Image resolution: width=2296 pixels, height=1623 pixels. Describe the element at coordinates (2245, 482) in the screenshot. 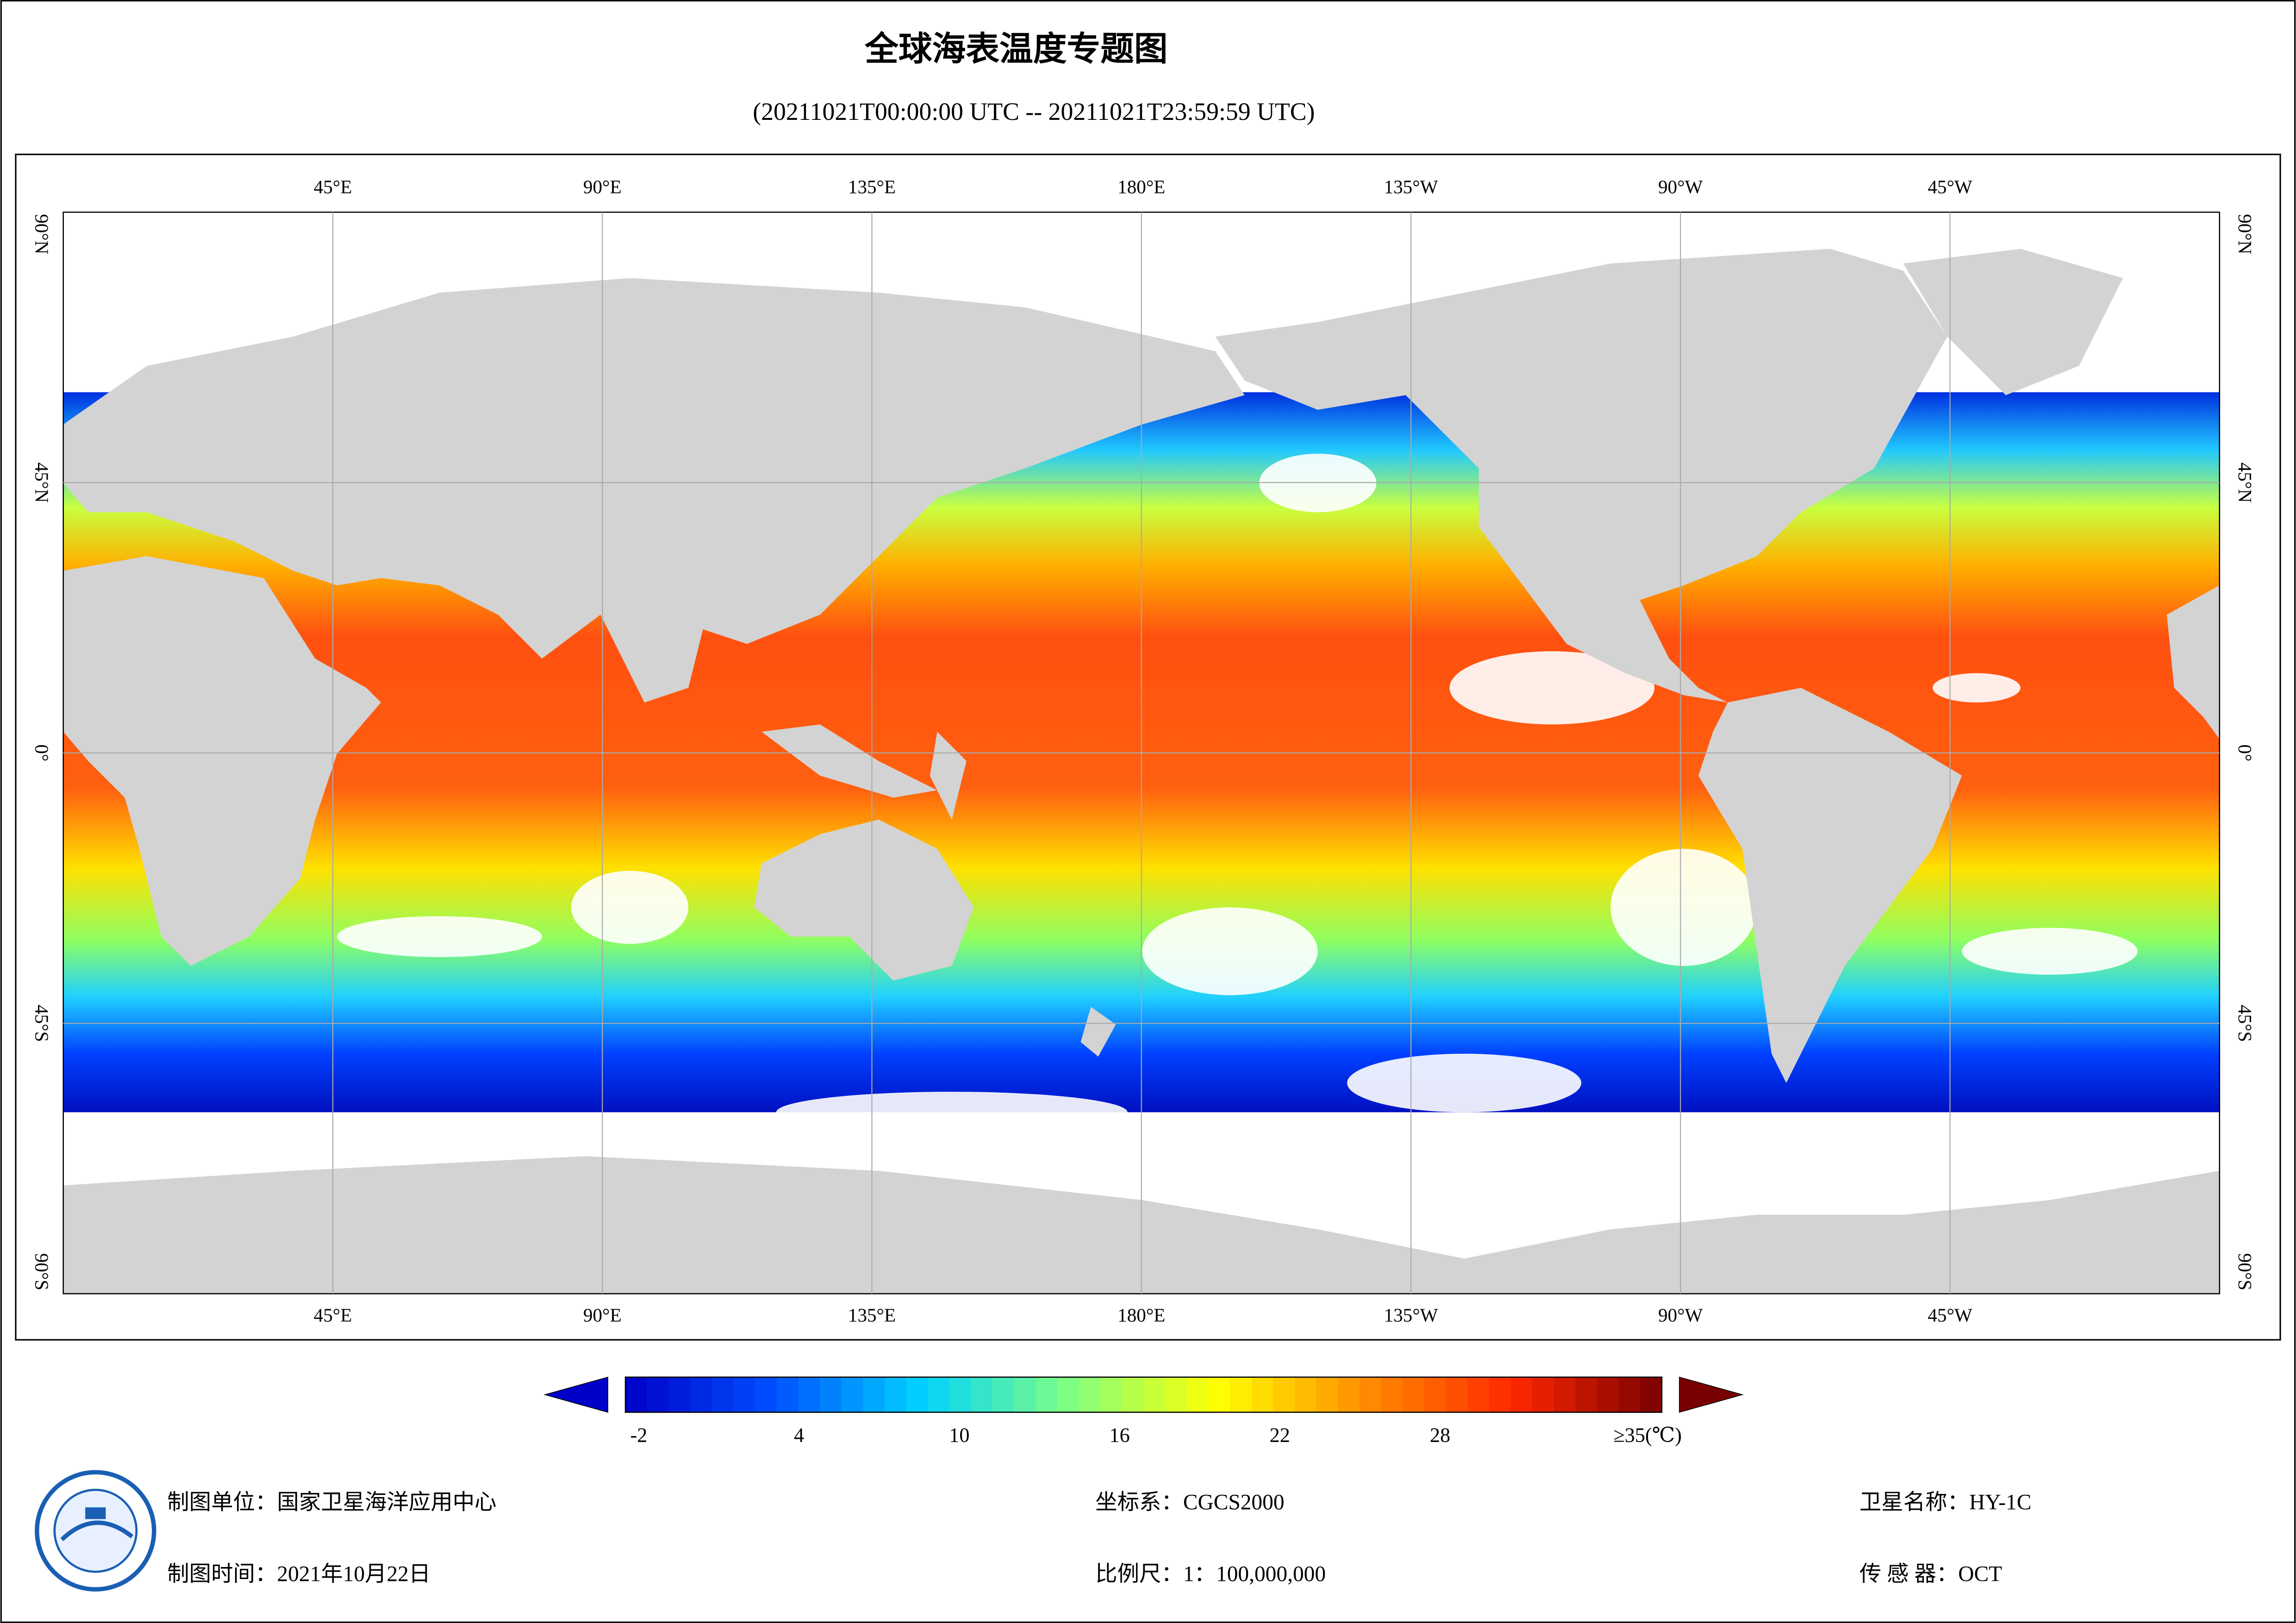

I see `lat-label-right: 45°N` at that location.